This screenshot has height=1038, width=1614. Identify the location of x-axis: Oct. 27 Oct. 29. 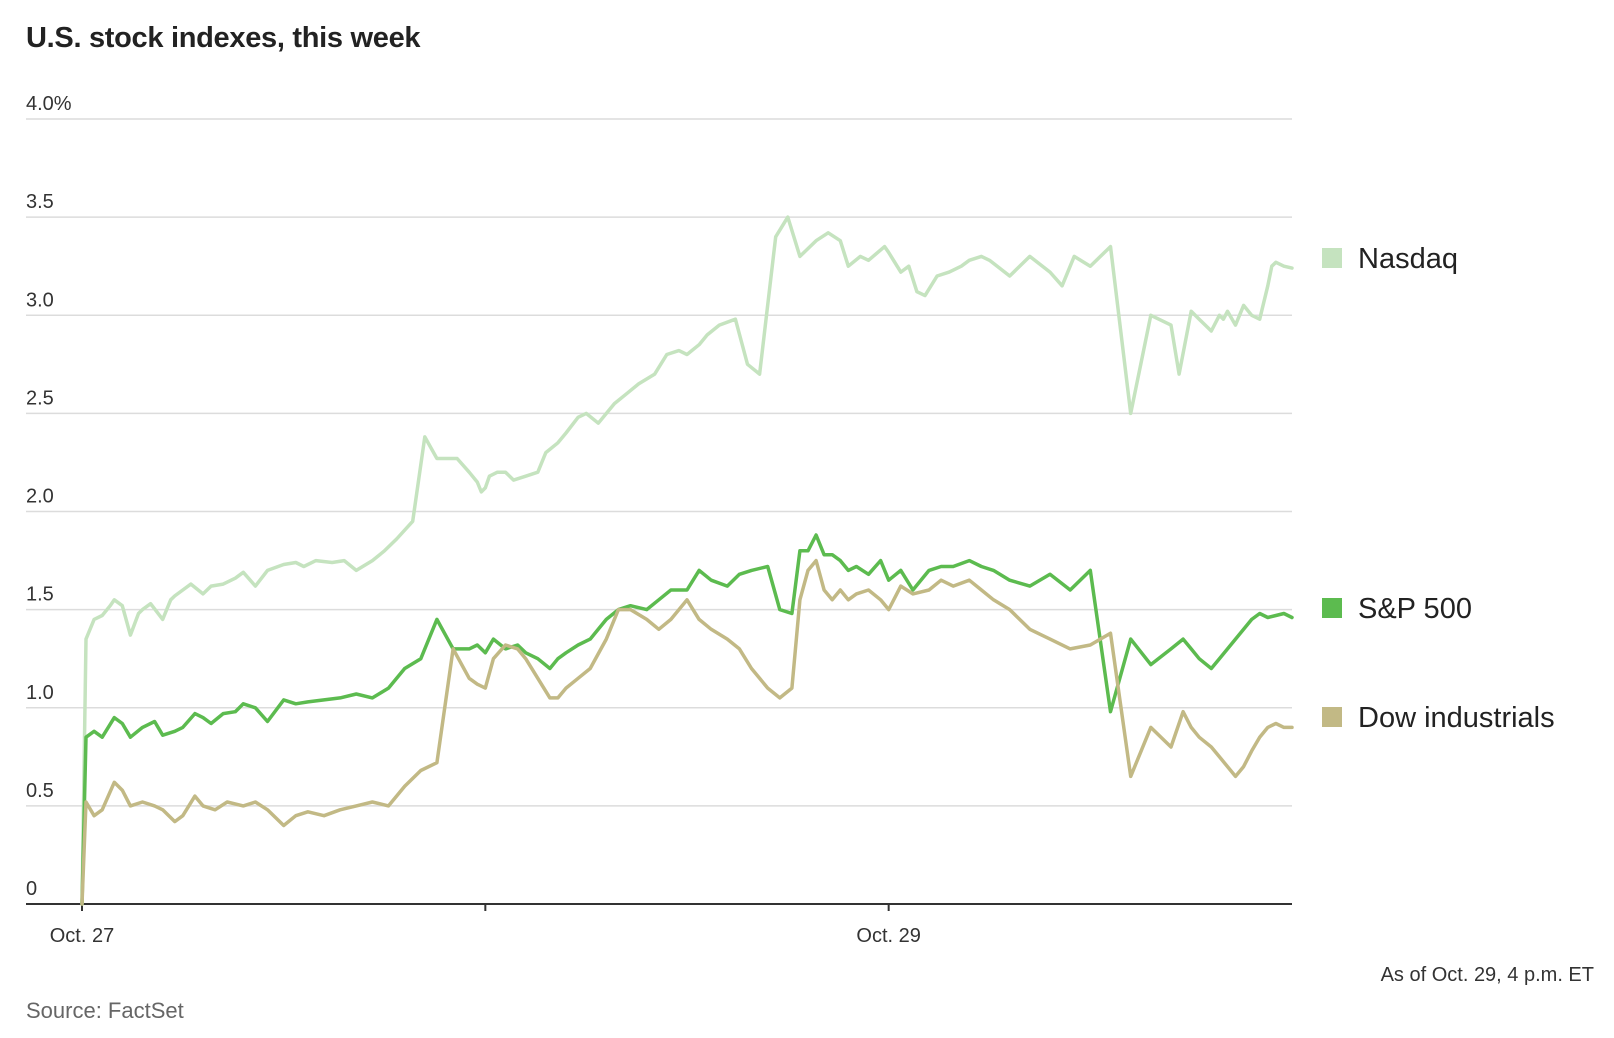
(659, 925).